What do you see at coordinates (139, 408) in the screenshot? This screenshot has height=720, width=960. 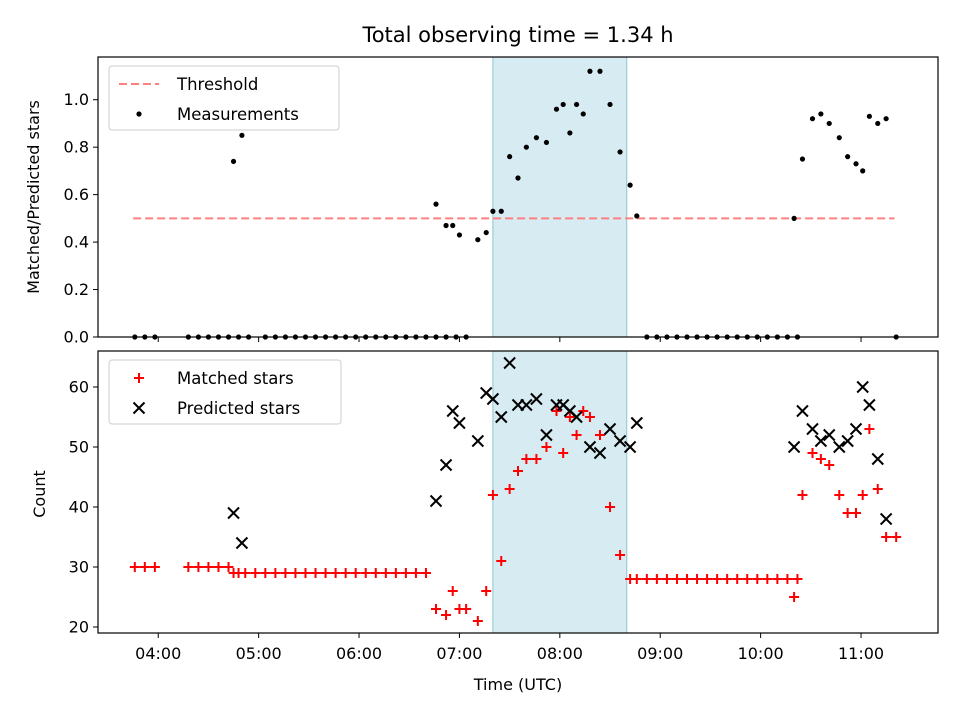 I see `legend-predicted-swatch` at bounding box center [139, 408].